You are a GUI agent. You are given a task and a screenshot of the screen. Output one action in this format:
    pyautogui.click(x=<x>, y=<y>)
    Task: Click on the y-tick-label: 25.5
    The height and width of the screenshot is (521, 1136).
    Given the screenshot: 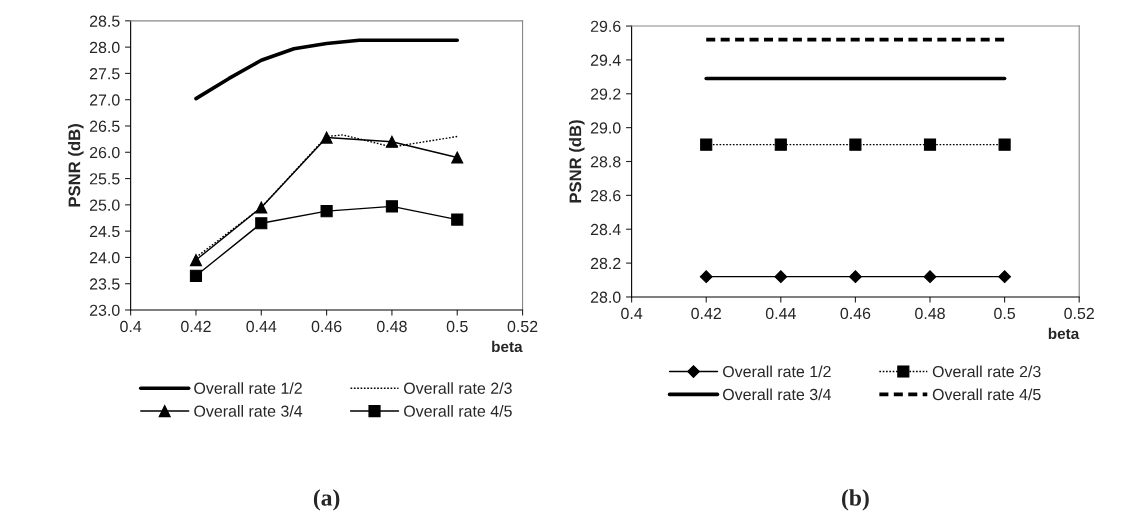 What is the action you would take?
    pyautogui.click(x=104, y=179)
    